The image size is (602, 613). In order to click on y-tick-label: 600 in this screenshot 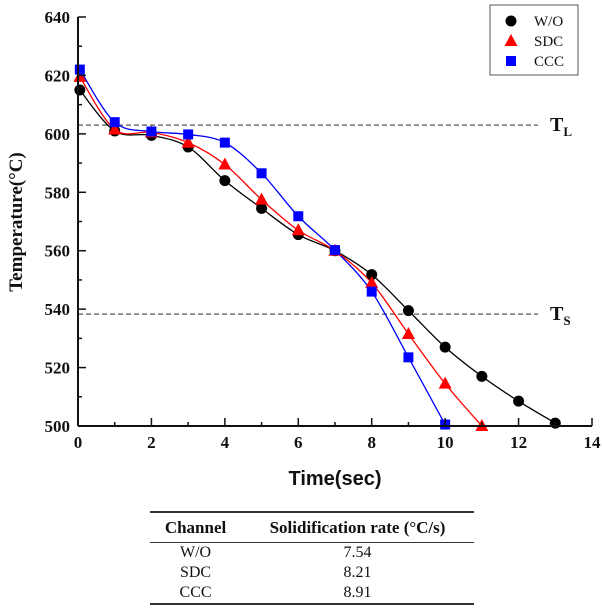, I will do `click(58, 134)`.